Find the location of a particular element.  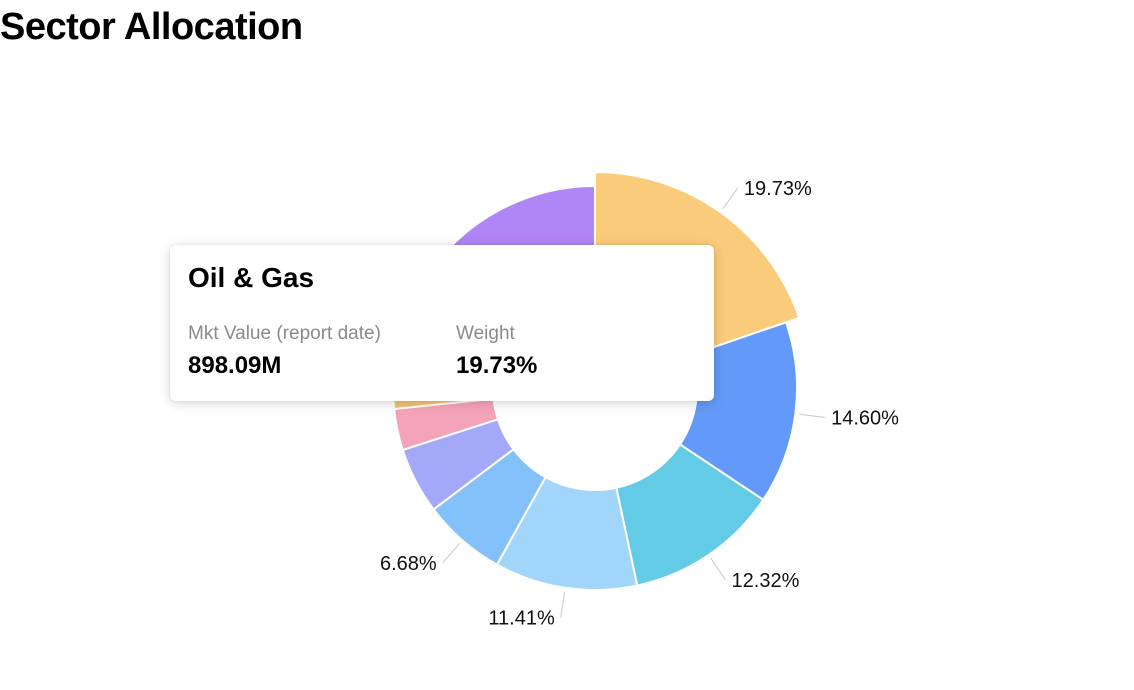

data-label-4: 6.68% is located at coordinates (408, 564).